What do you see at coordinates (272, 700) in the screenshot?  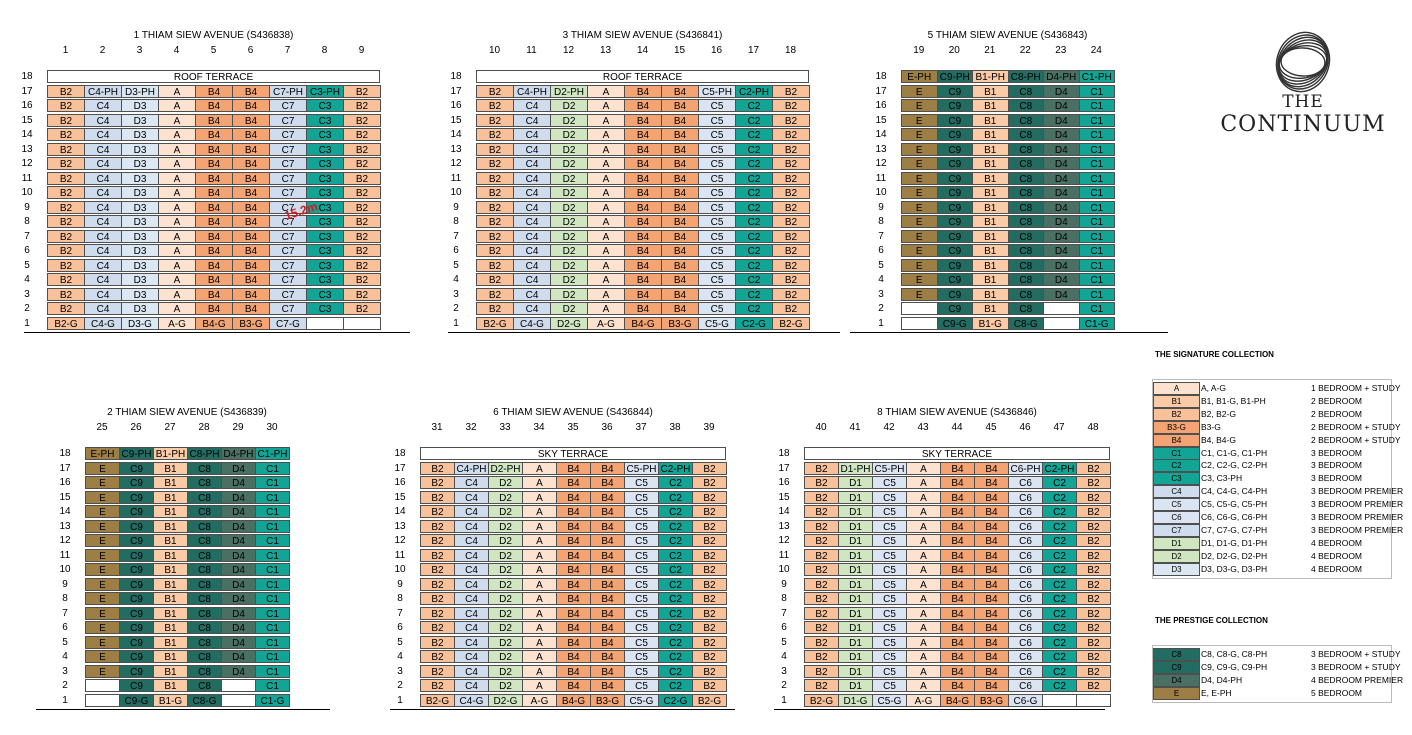 I see `unit-cell: C1-G` at bounding box center [272, 700].